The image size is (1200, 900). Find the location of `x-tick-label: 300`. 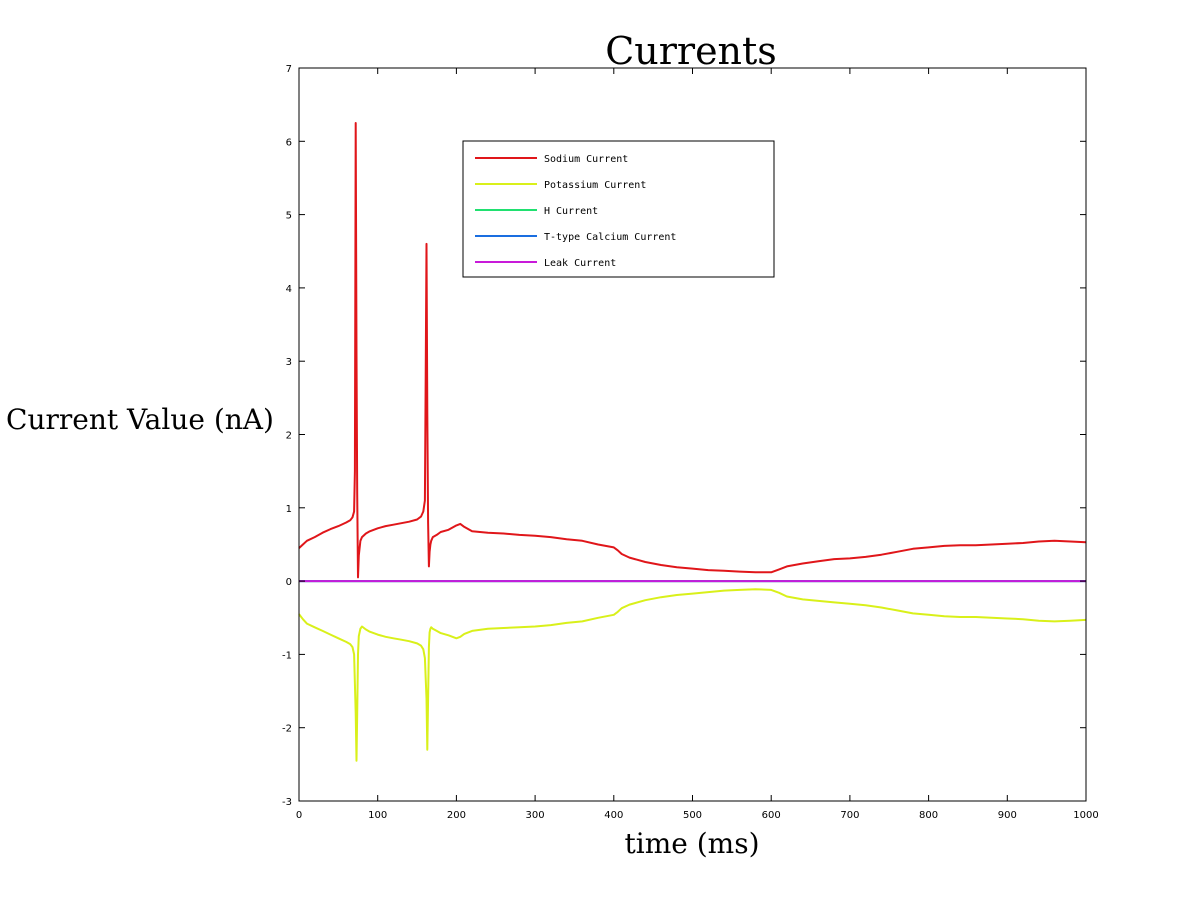

x-tick-label: 300 is located at coordinates (535, 815).